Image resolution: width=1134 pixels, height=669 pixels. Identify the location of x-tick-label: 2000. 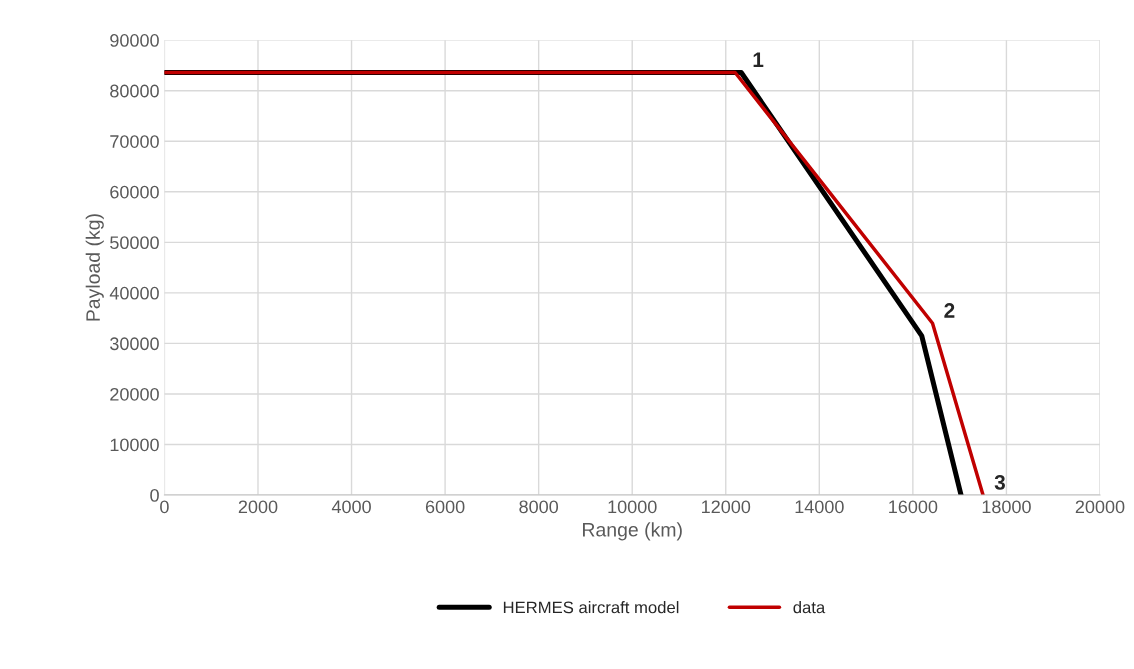
(258, 507).